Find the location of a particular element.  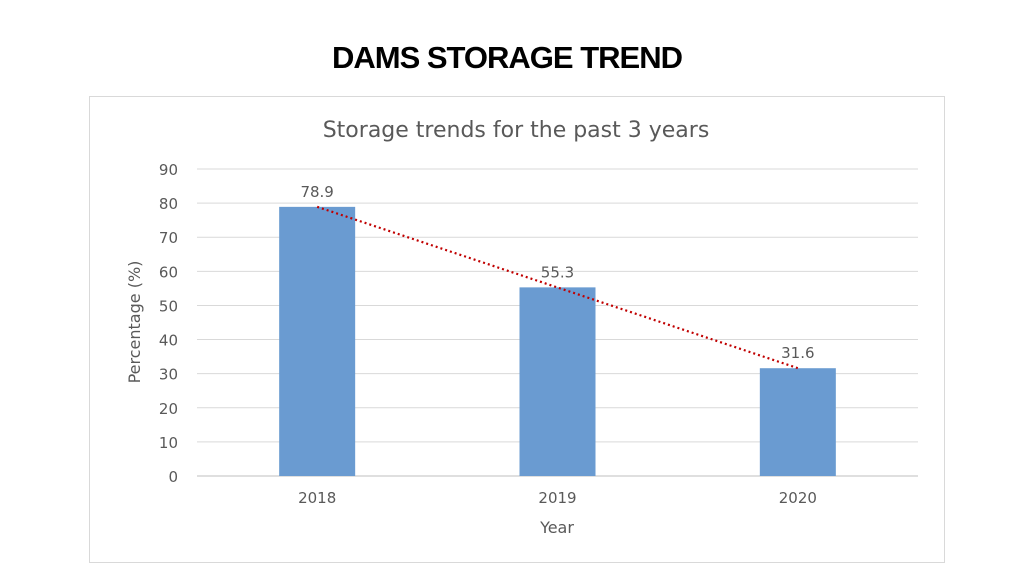

x-axis-label: Year is located at coordinates (556, 527).